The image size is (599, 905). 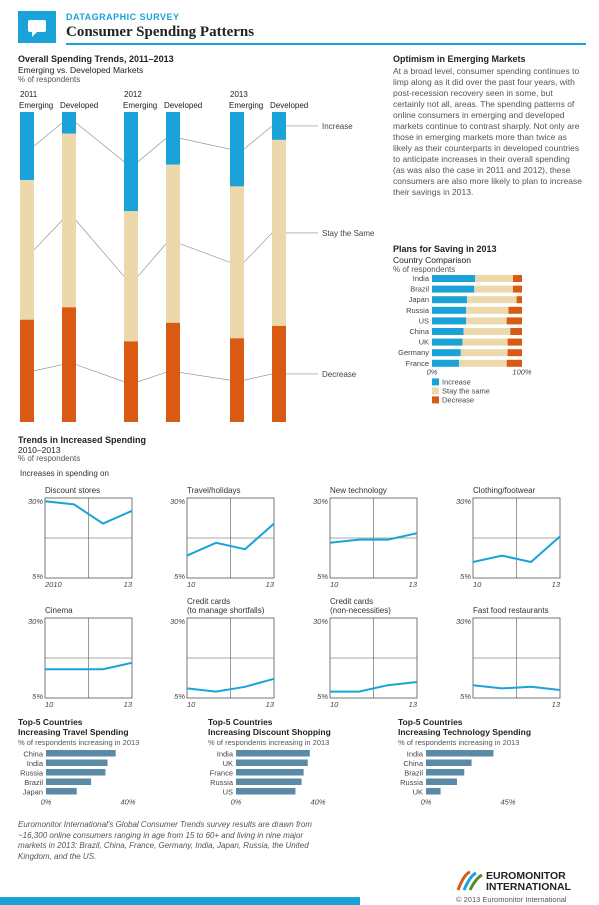 I want to click on top5-axis-max: 40%, so click(x=127, y=802).